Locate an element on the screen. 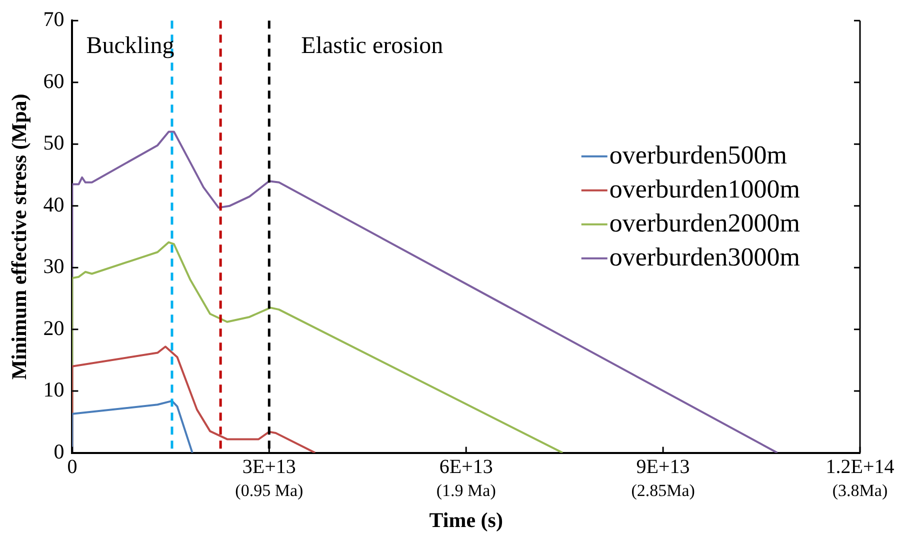 Image resolution: width=900 pixels, height=538 pixels. x-axis-title: Time (s) is located at coordinates (466, 520).